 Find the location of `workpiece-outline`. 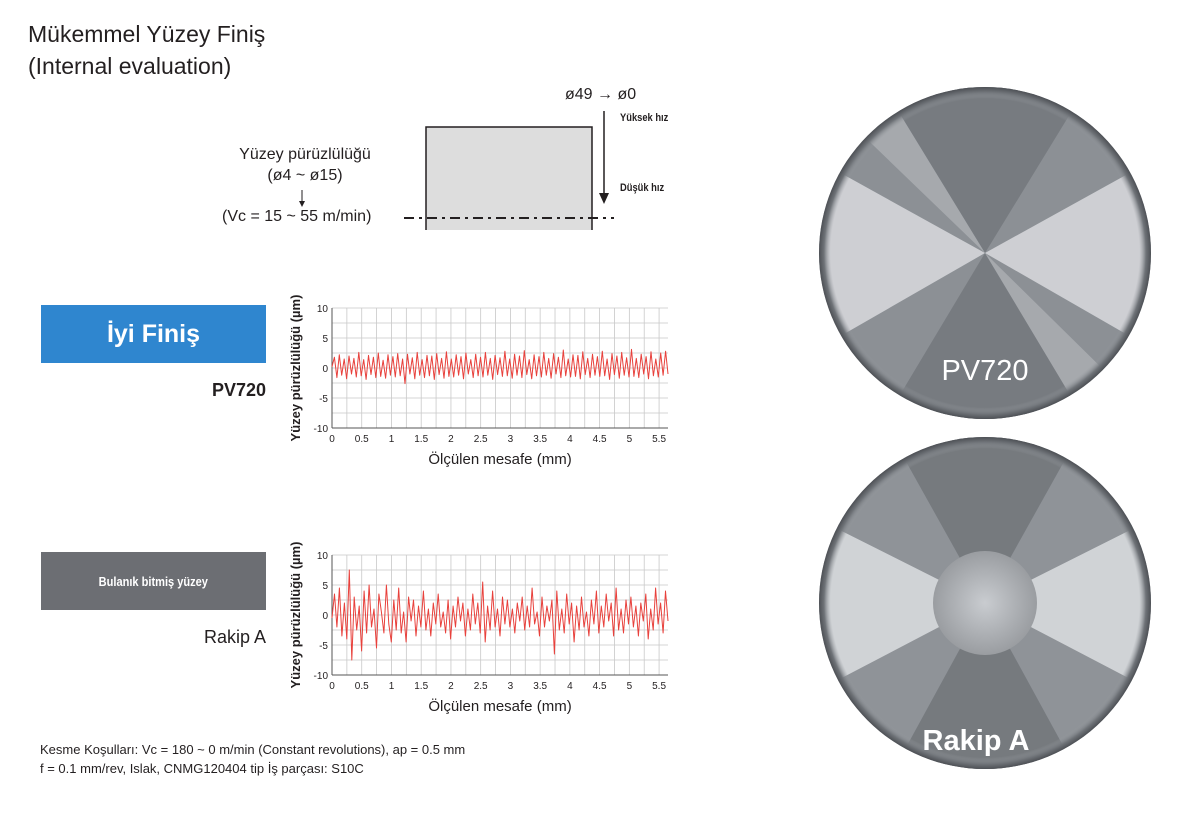

workpiece-outline is located at coordinates (509, 178).